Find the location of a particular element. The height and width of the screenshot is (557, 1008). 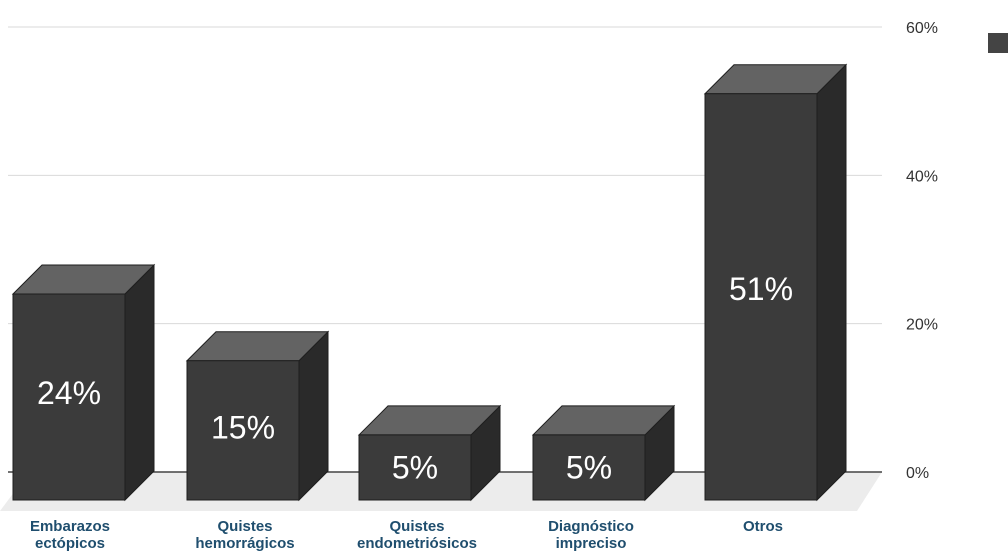

bar-value-label: 24% is located at coordinates (69, 393).